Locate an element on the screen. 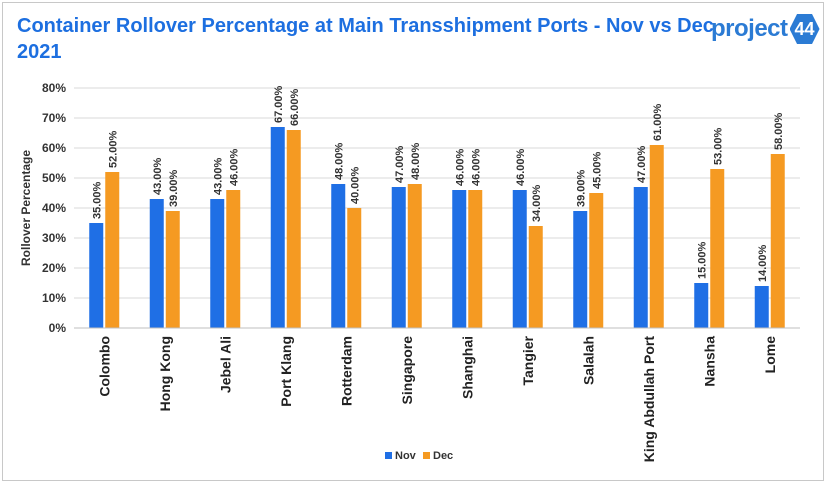  data-label: 35.00% is located at coordinates (97, 200).